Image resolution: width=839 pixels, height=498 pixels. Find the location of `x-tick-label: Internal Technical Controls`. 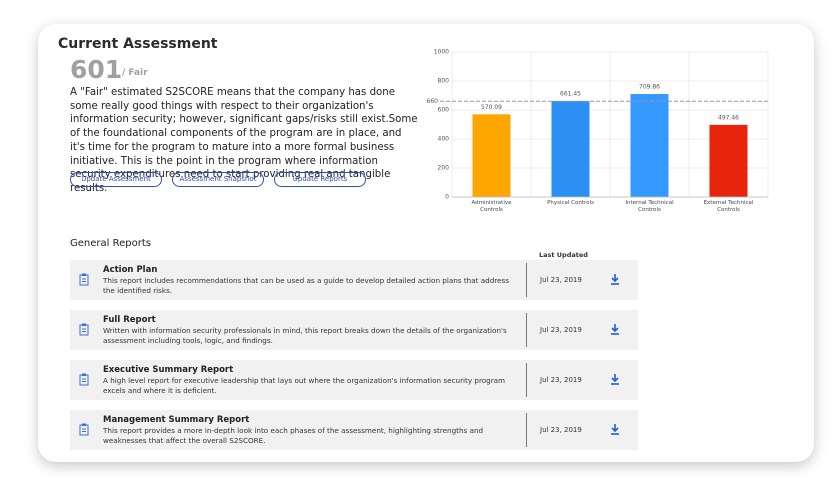

x-tick-label: Internal Technical Controls is located at coordinates (649, 206).